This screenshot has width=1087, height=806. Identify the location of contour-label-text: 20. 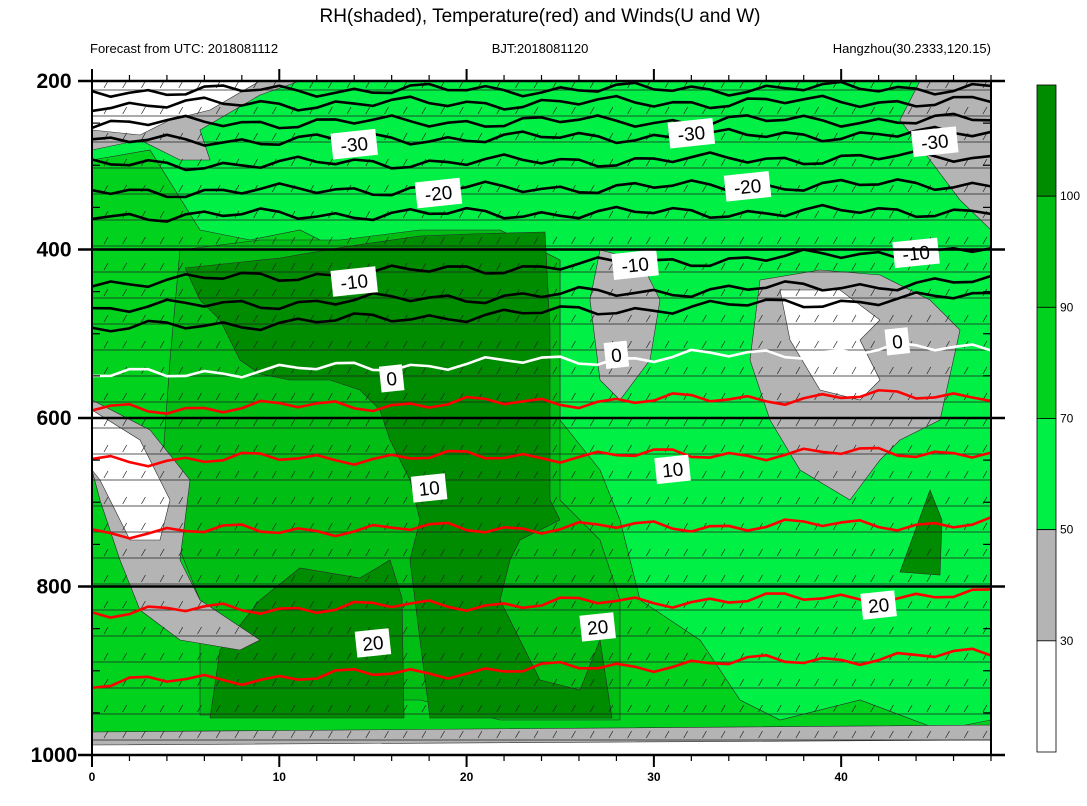
(597, 628).